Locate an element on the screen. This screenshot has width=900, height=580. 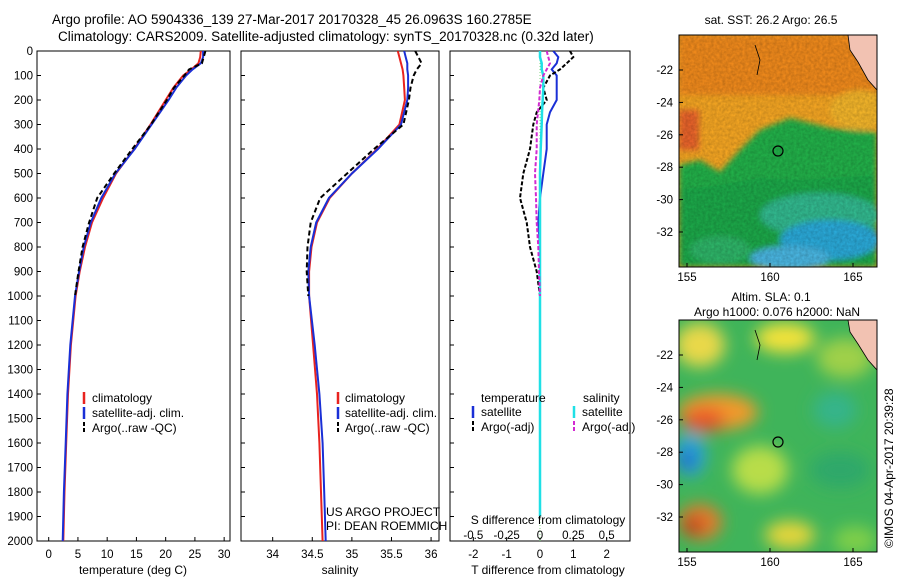
depth-tick-label: 1100 is located at coordinates (20, 322).